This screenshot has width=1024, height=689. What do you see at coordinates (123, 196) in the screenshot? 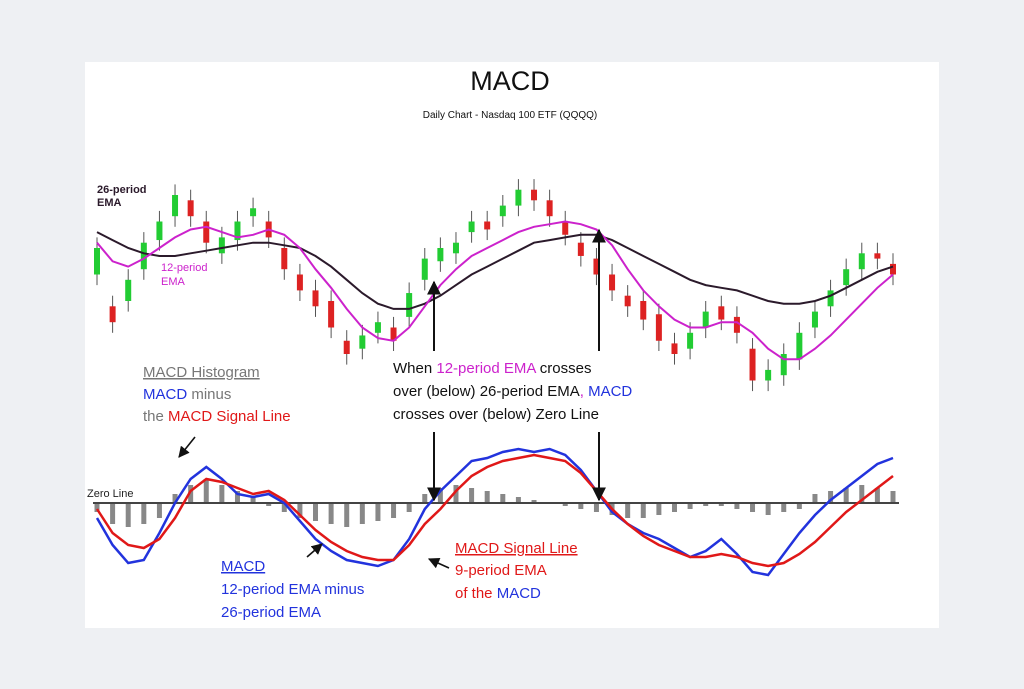
I see `ema26-label: 26-period EMA` at bounding box center [123, 196].